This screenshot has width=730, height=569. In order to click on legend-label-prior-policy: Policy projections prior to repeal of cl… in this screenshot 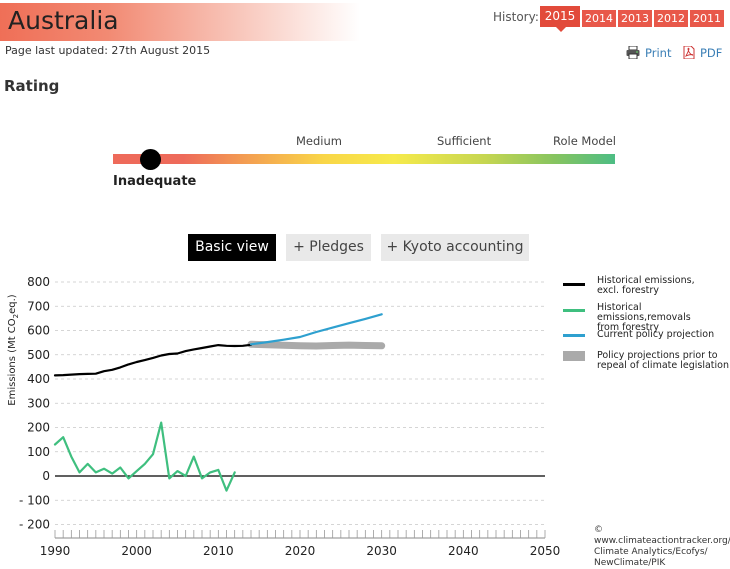, I will do `click(663, 360)`.